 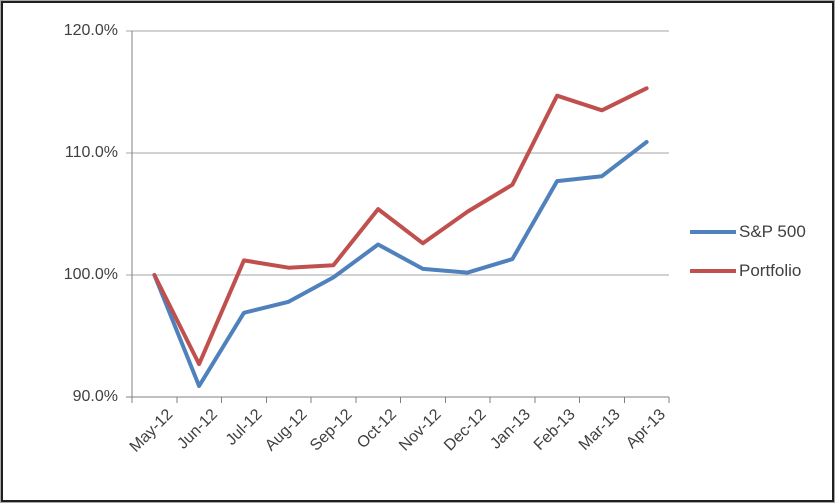 I want to click on legend-item-sp500: S&P 500, so click(x=748, y=232).